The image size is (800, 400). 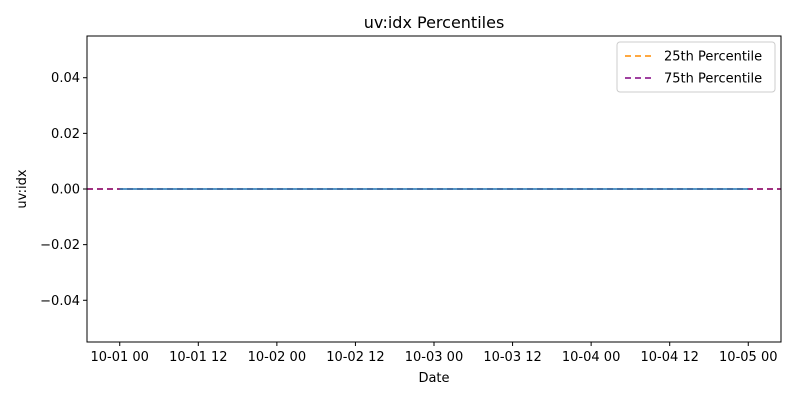 I want to click on y-tick-label: −0.04, so click(x=60, y=301).